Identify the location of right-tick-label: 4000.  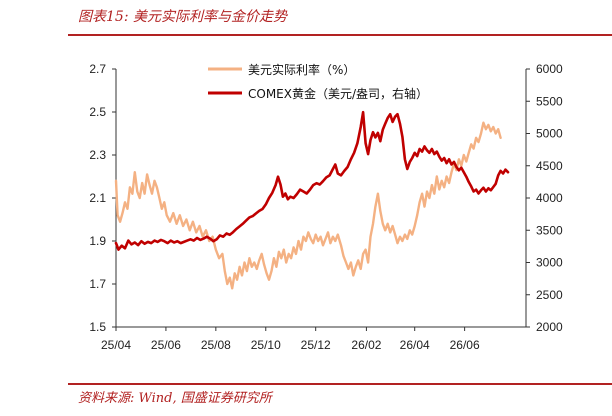
(549, 198).